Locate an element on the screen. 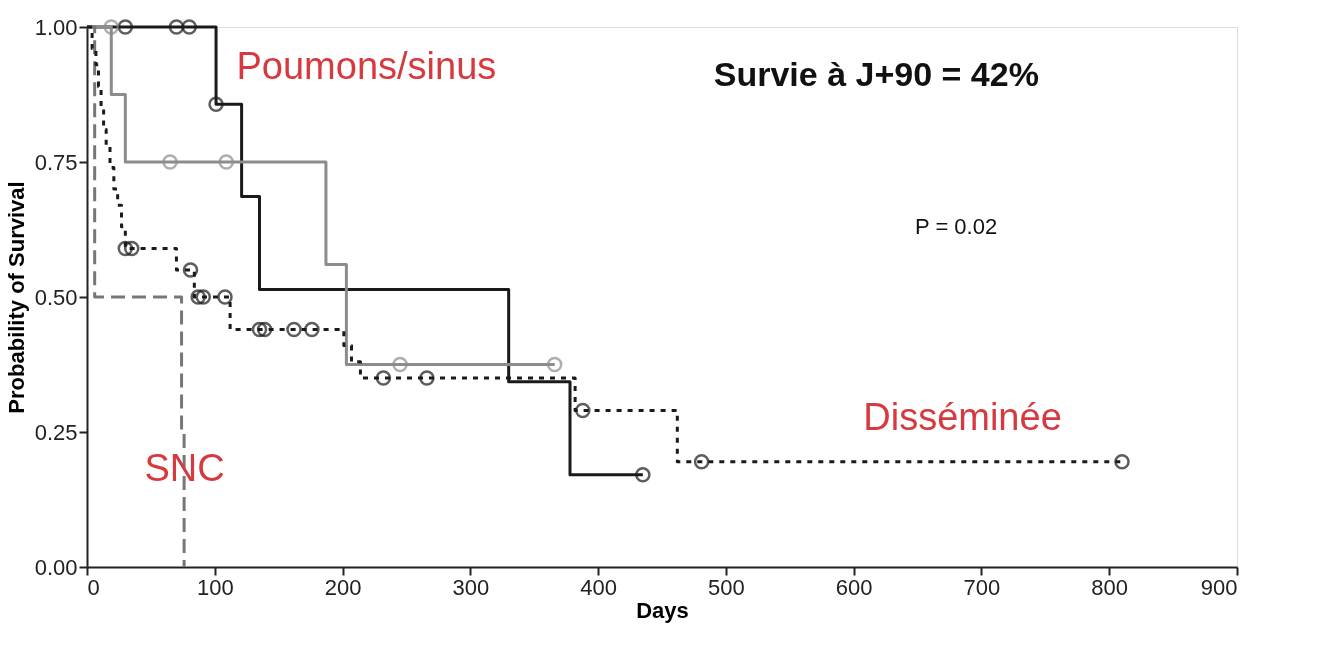  y-tick-label: 0.75 is located at coordinates (56, 162).